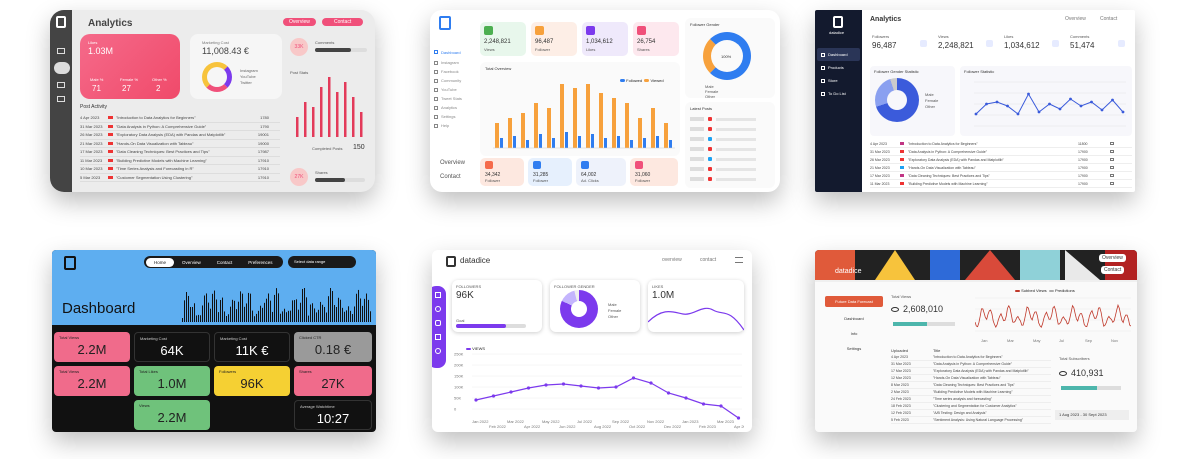 The image size is (1200, 459). Describe the element at coordinates (838, 67) in the screenshot. I see `nav-item: Products` at that location.